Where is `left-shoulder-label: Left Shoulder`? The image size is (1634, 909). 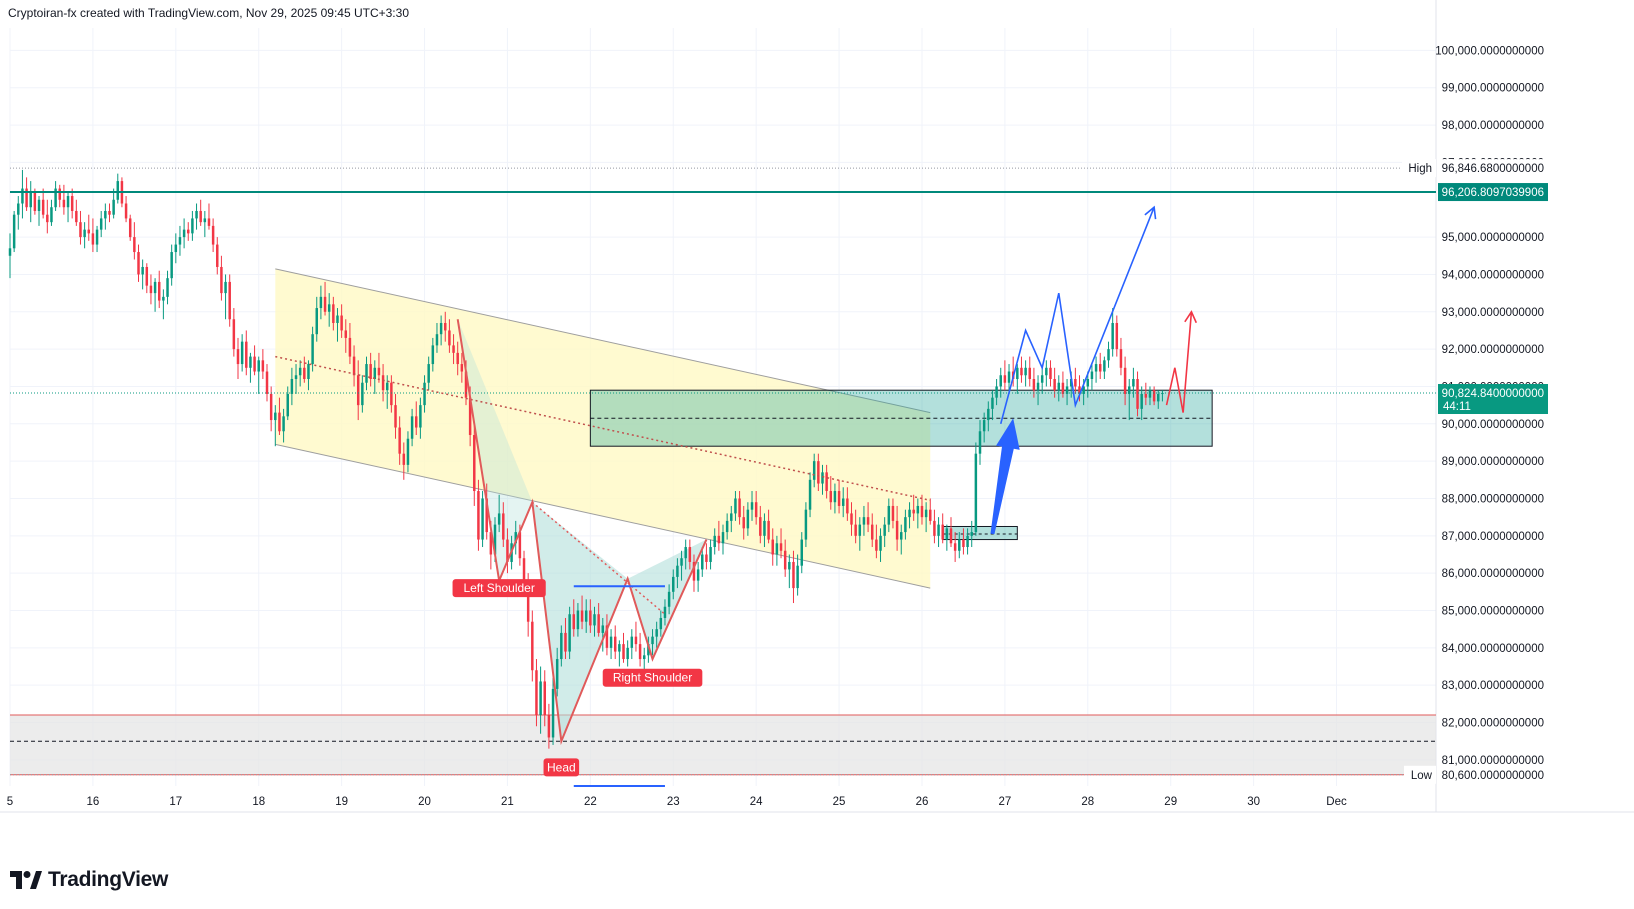
left-shoulder-label: Left Shoulder is located at coordinates (498, 588).